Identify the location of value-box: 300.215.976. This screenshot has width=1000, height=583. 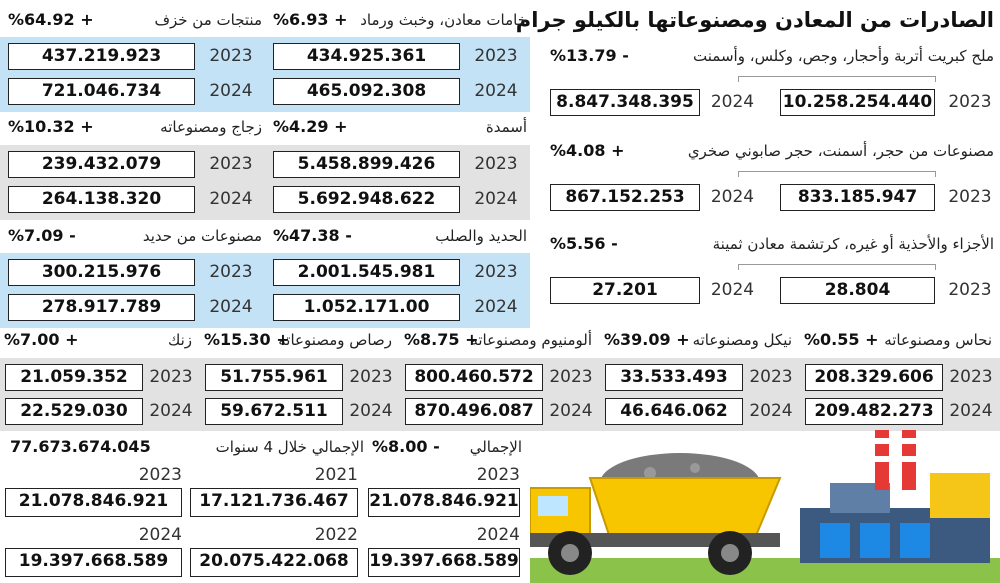
(101, 272).